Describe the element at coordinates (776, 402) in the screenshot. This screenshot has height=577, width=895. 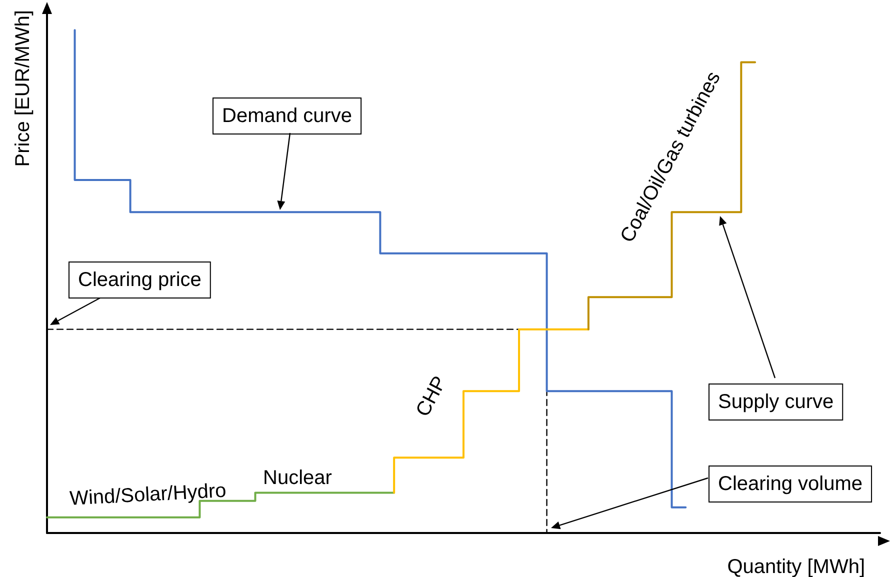
I see `annotation: Supply curve` at that location.